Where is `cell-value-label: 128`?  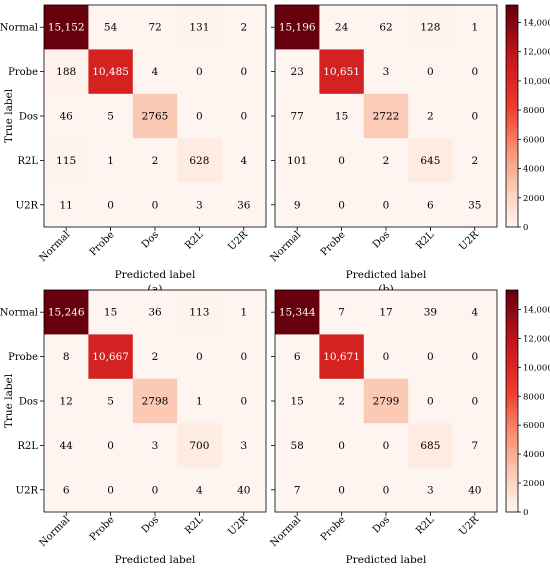 cell-value-label: 128 is located at coordinates (430, 28).